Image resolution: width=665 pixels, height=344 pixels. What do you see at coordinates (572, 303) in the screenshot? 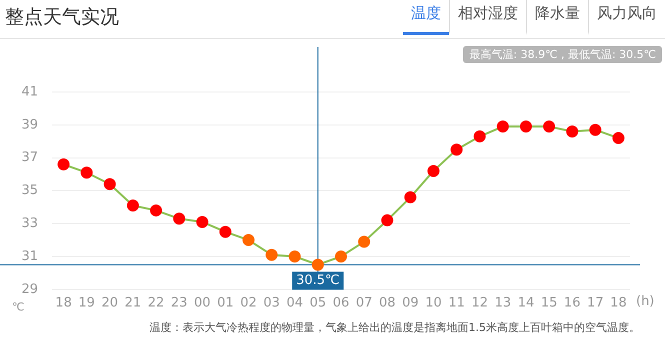
I see `x-tick-label: 16` at bounding box center [572, 303].